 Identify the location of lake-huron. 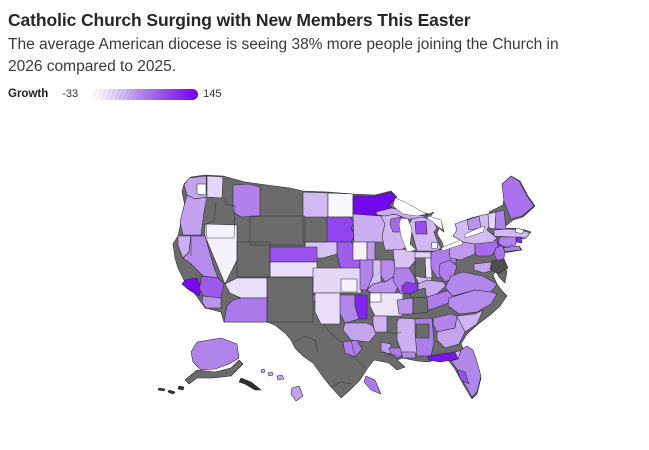
(435, 223).